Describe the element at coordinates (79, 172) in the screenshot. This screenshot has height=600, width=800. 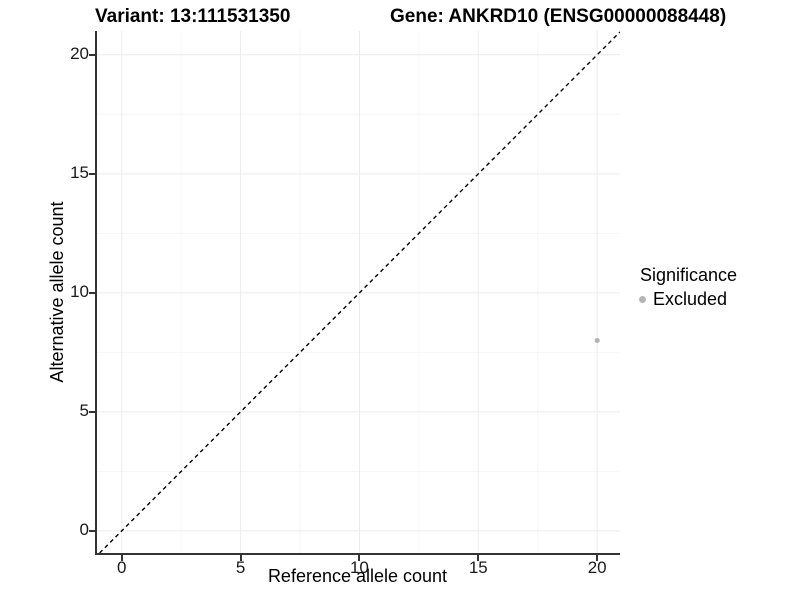
I see `y-tick-label: 15` at that location.